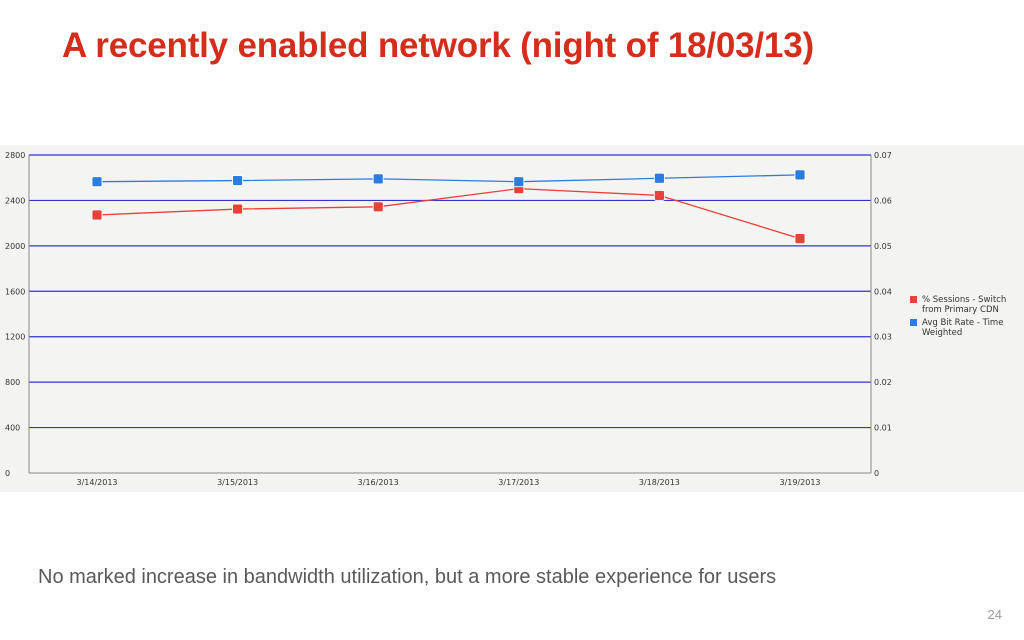 The width and height of the screenshot is (1024, 640). I want to click on page-number: 24, so click(994, 614).